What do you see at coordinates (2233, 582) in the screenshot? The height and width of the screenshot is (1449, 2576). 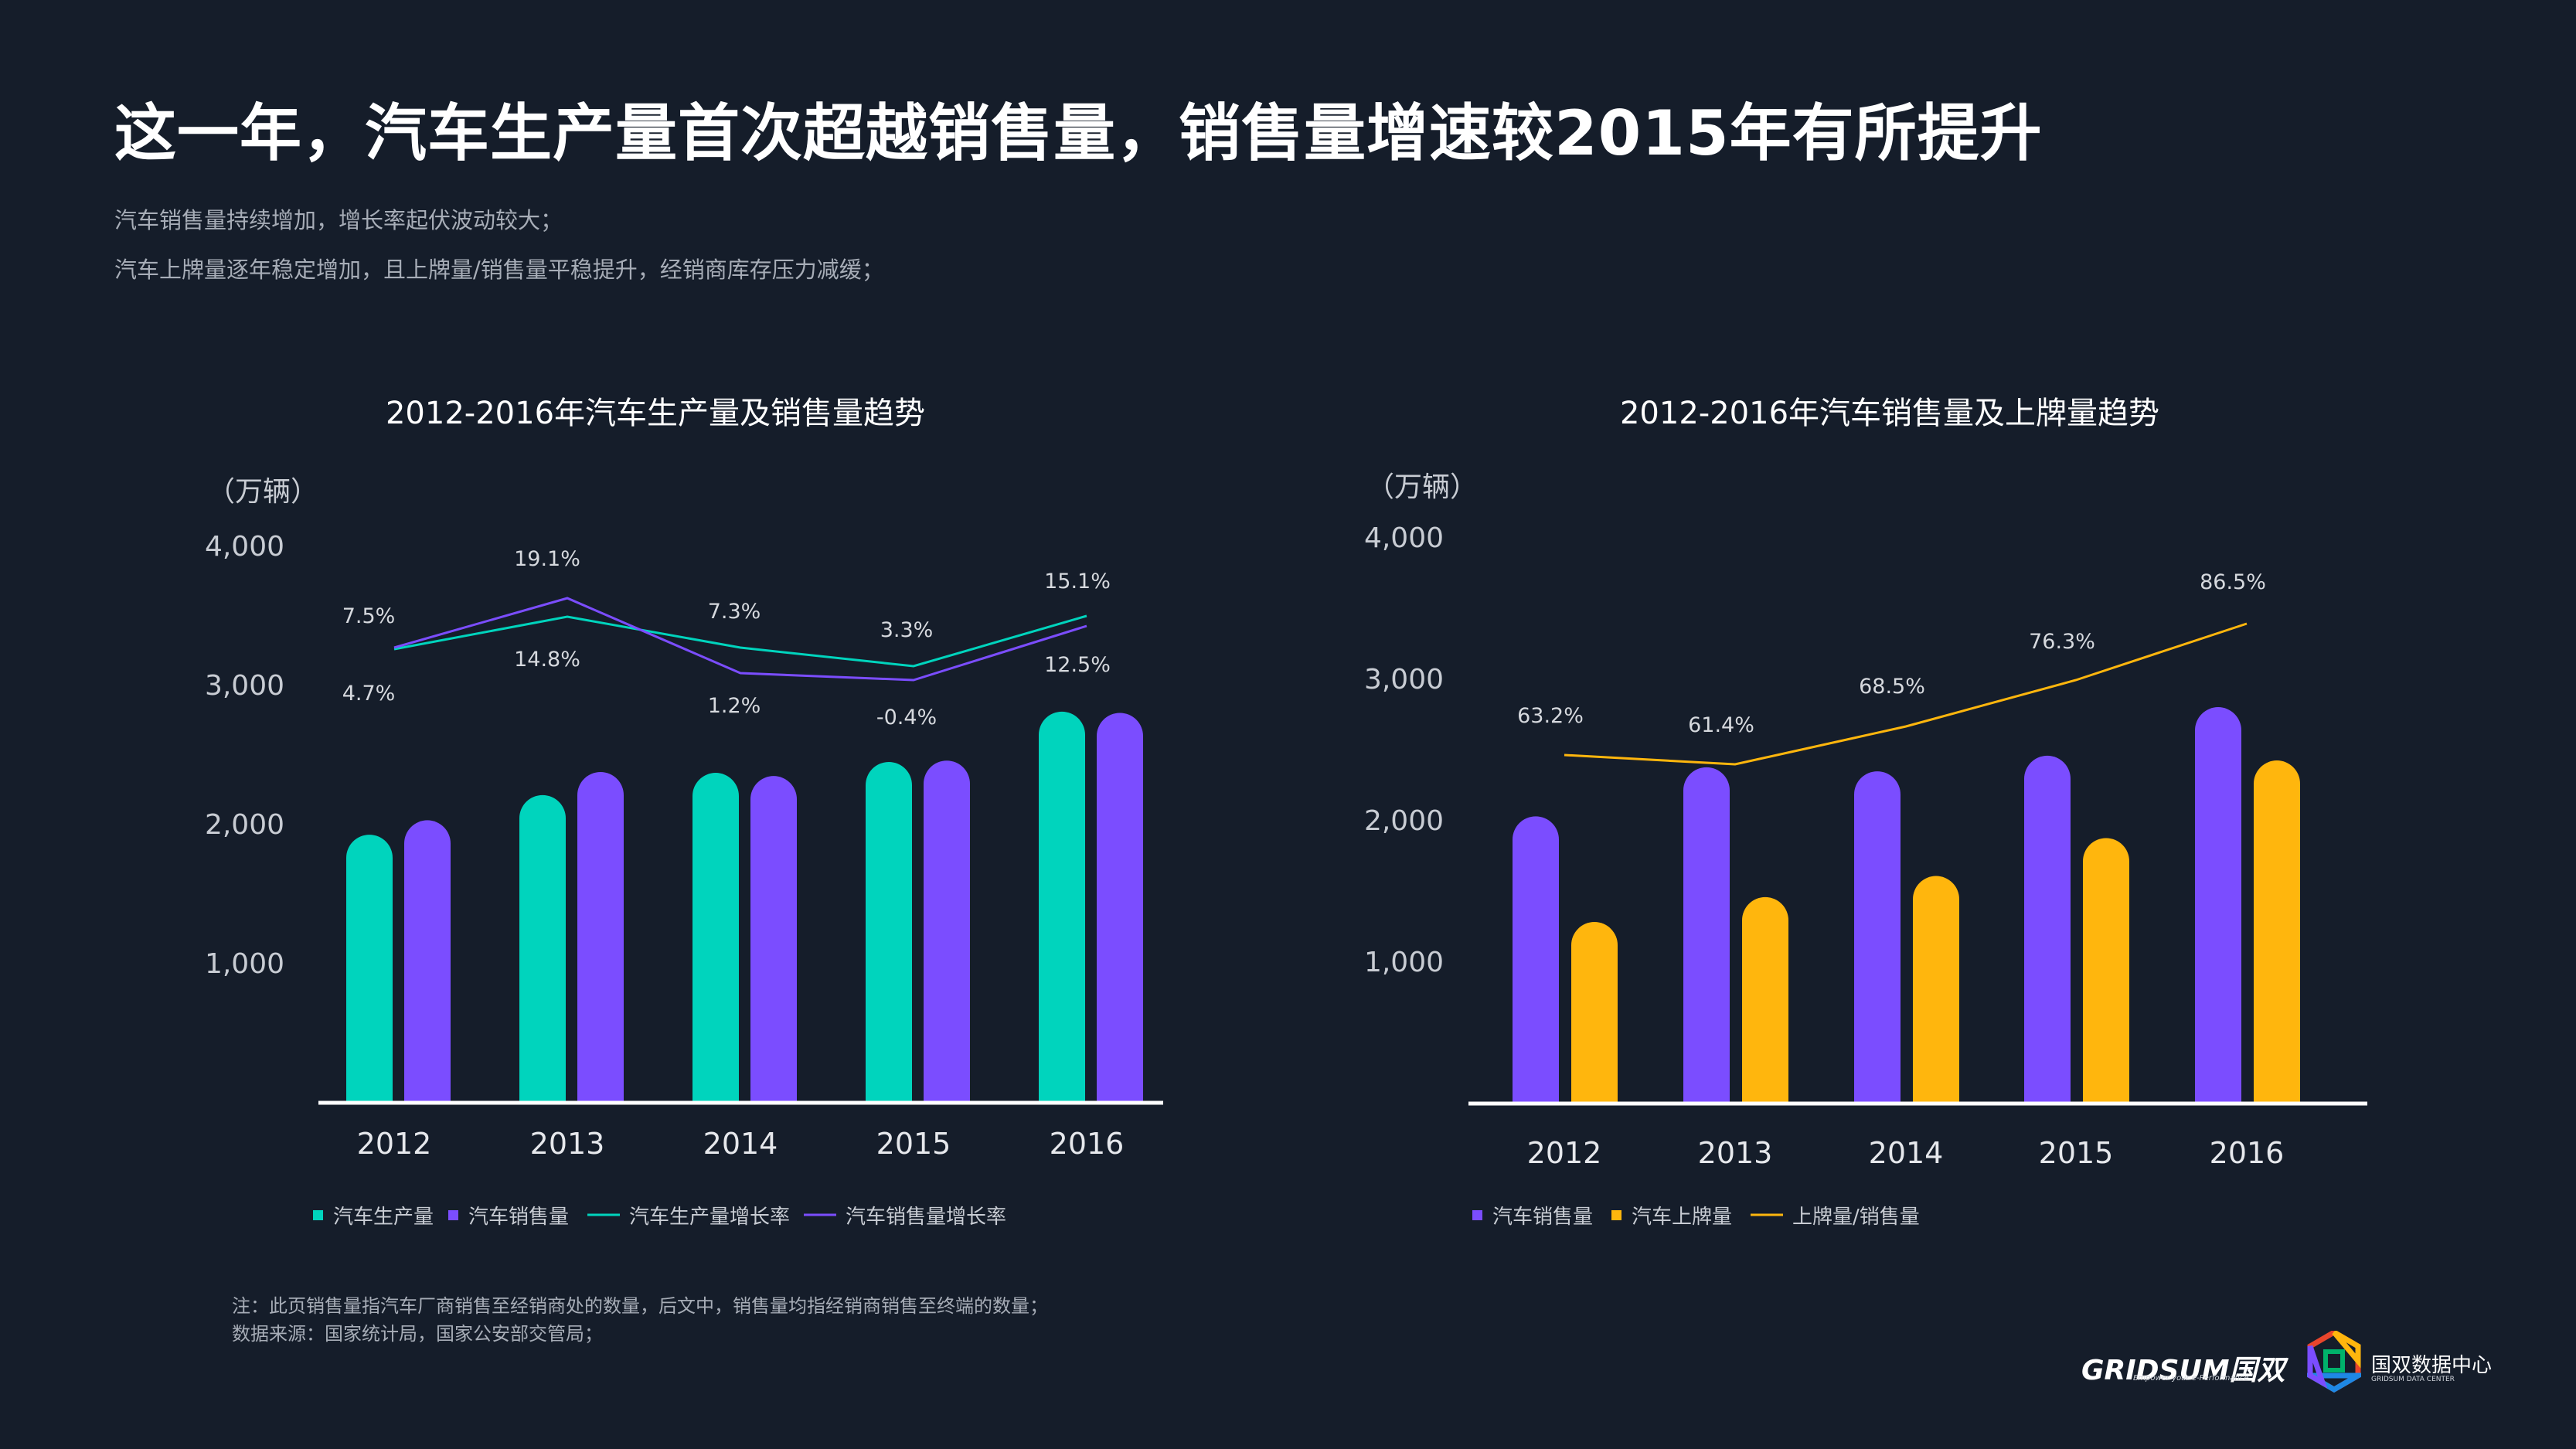 I see `chart2-line-1-label: 86.5%` at bounding box center [2233, 582].